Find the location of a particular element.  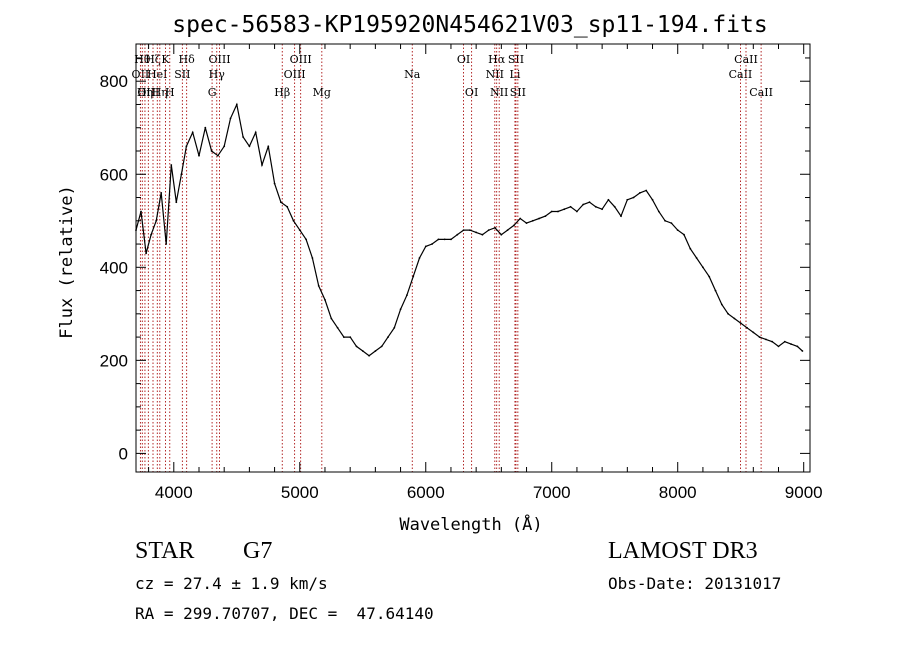

line-marker-label: Hδ is located at coordinates (187, 59).